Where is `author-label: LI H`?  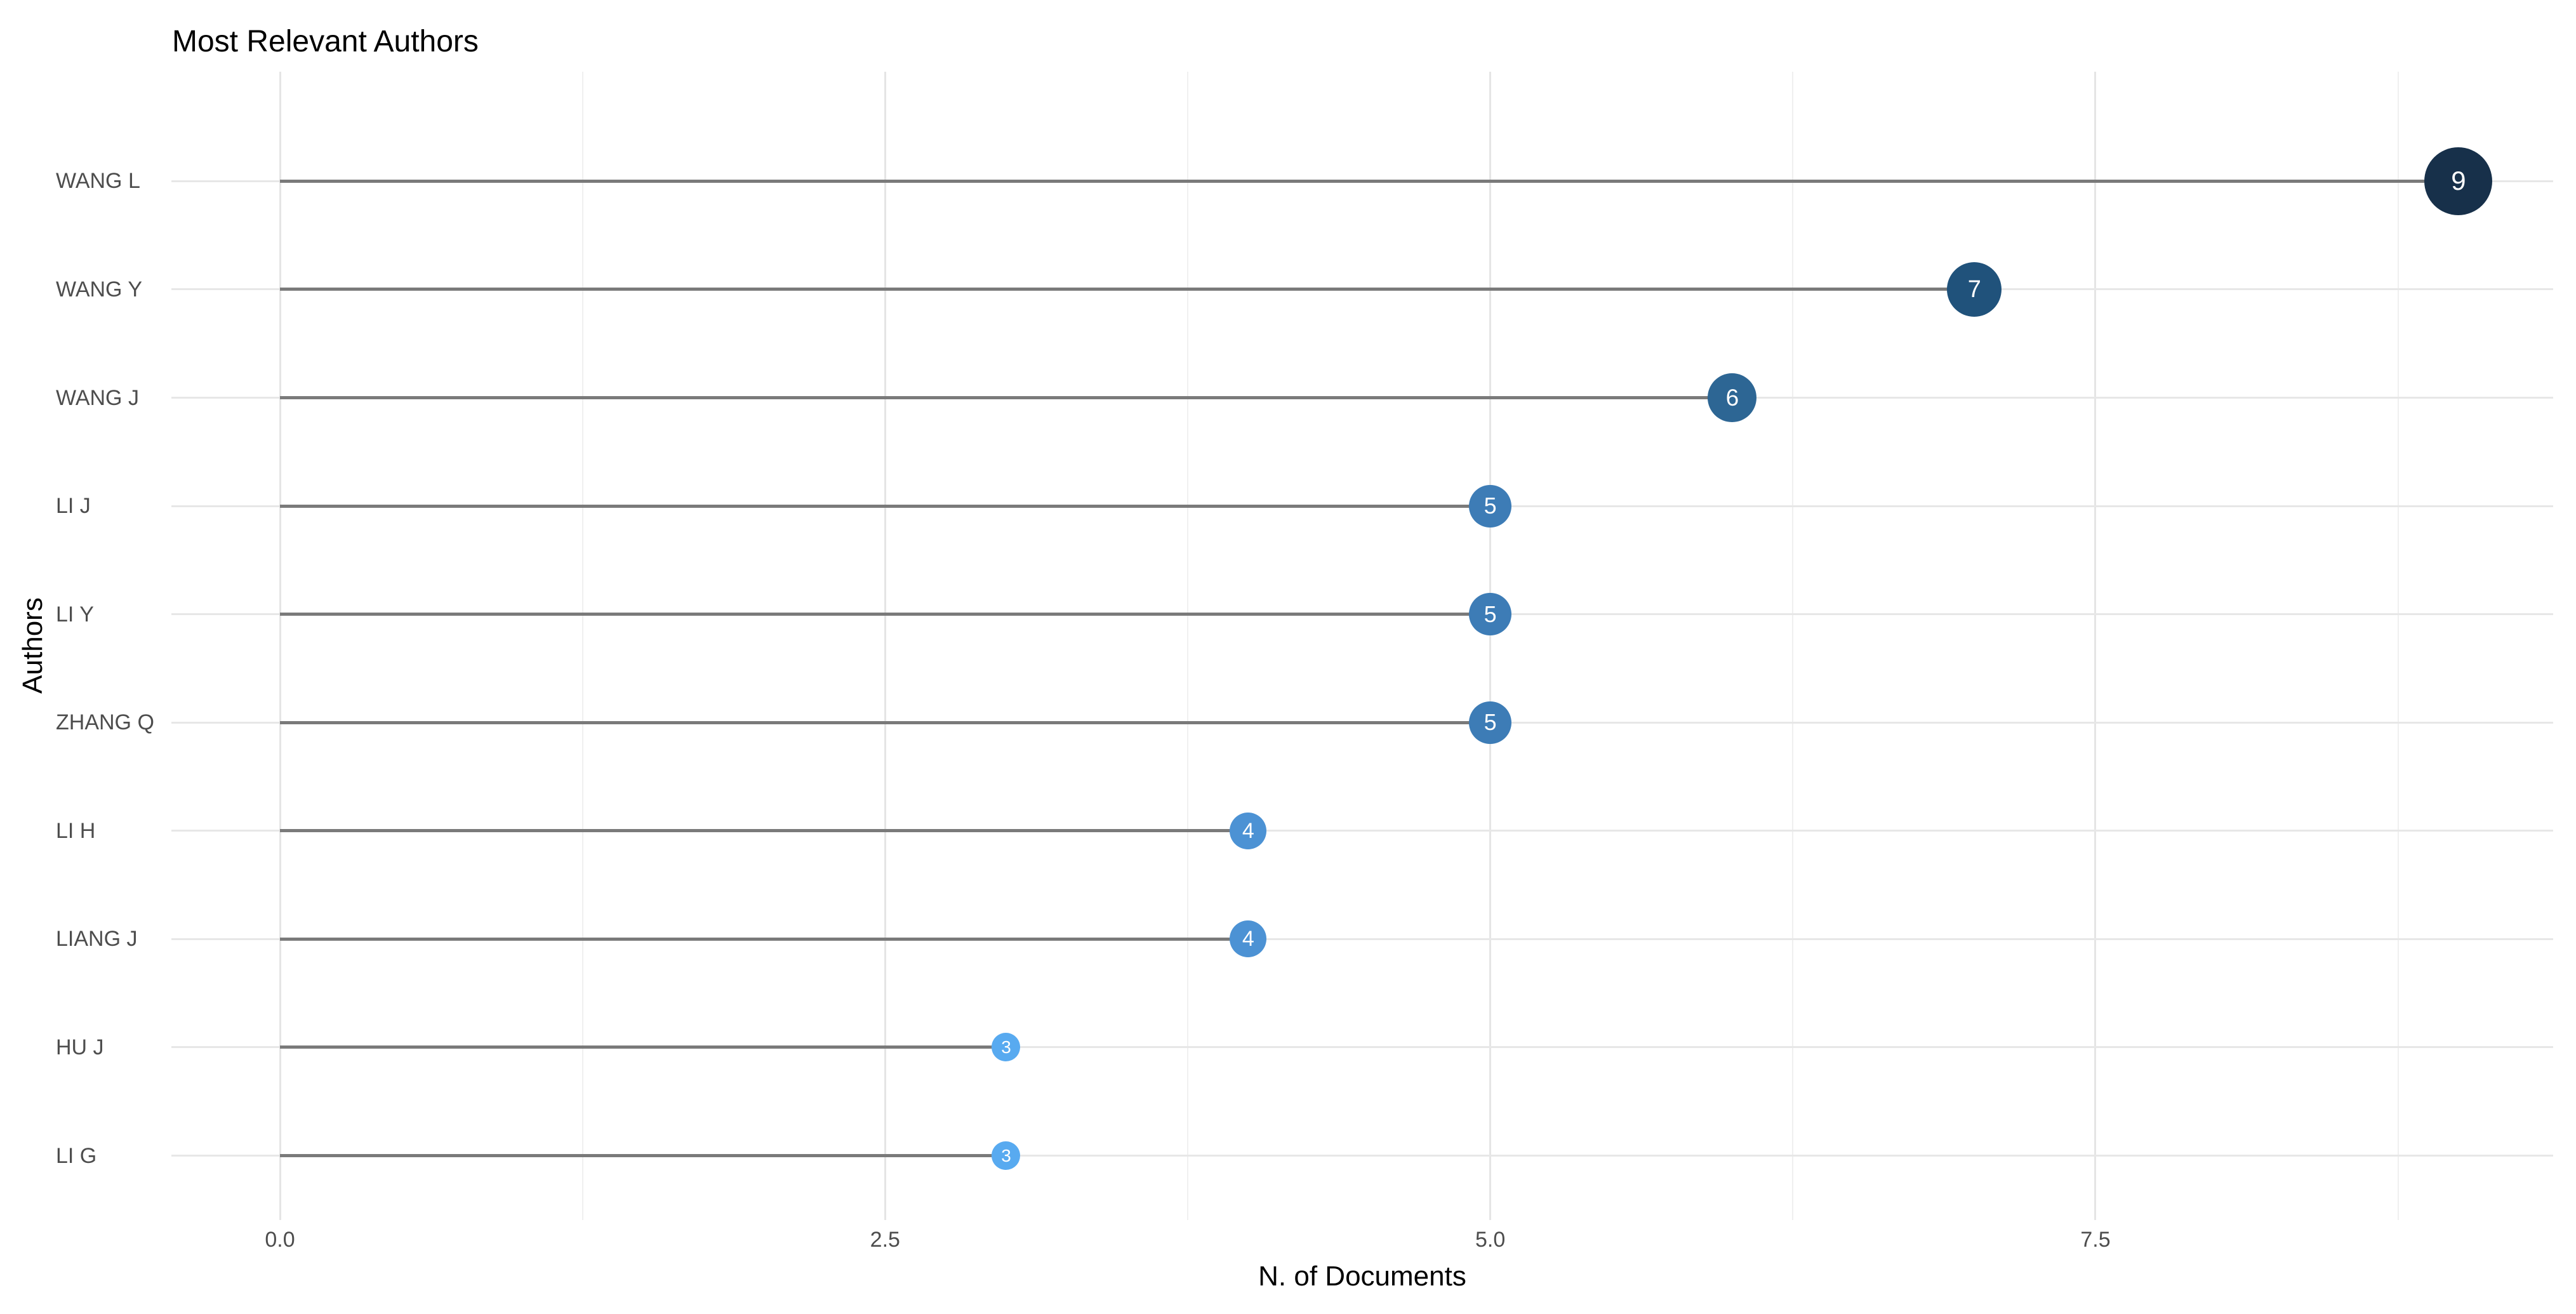
author-label: LI H is located at coordinates (76, 830).